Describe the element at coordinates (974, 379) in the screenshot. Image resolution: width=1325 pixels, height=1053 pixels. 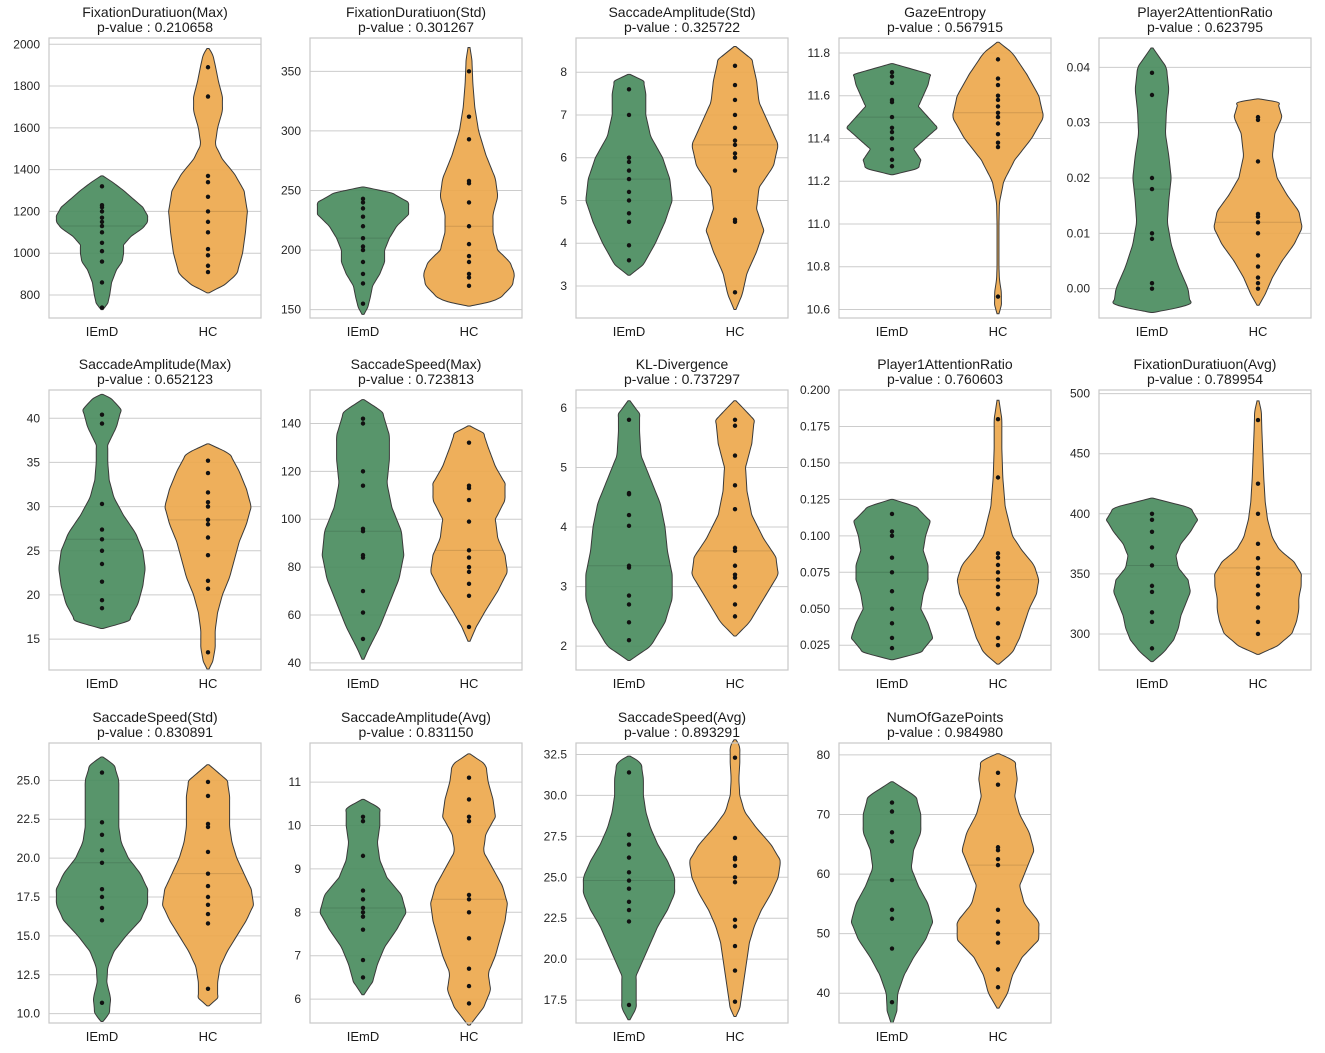
I see `p-value-number: 0.760603` at that location.